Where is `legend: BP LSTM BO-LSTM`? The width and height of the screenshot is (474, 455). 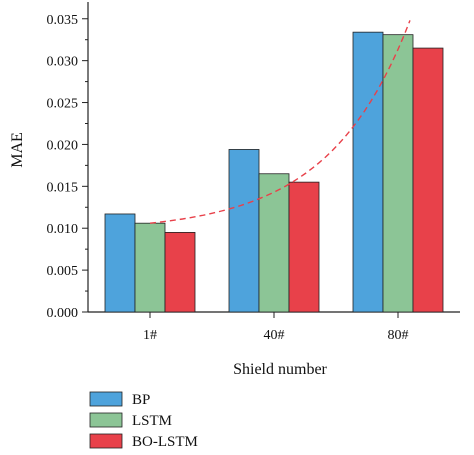
legend: BP LSTM BO-LSTM is located at coordinates (143, 420).